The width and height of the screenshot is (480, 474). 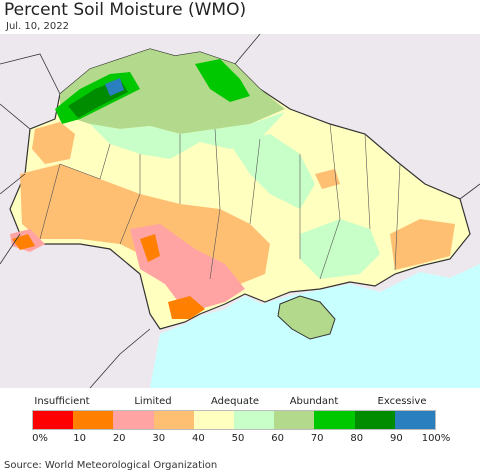 I want to click on map-date: Jul. 10, 2022, so click(x=37, y=26).